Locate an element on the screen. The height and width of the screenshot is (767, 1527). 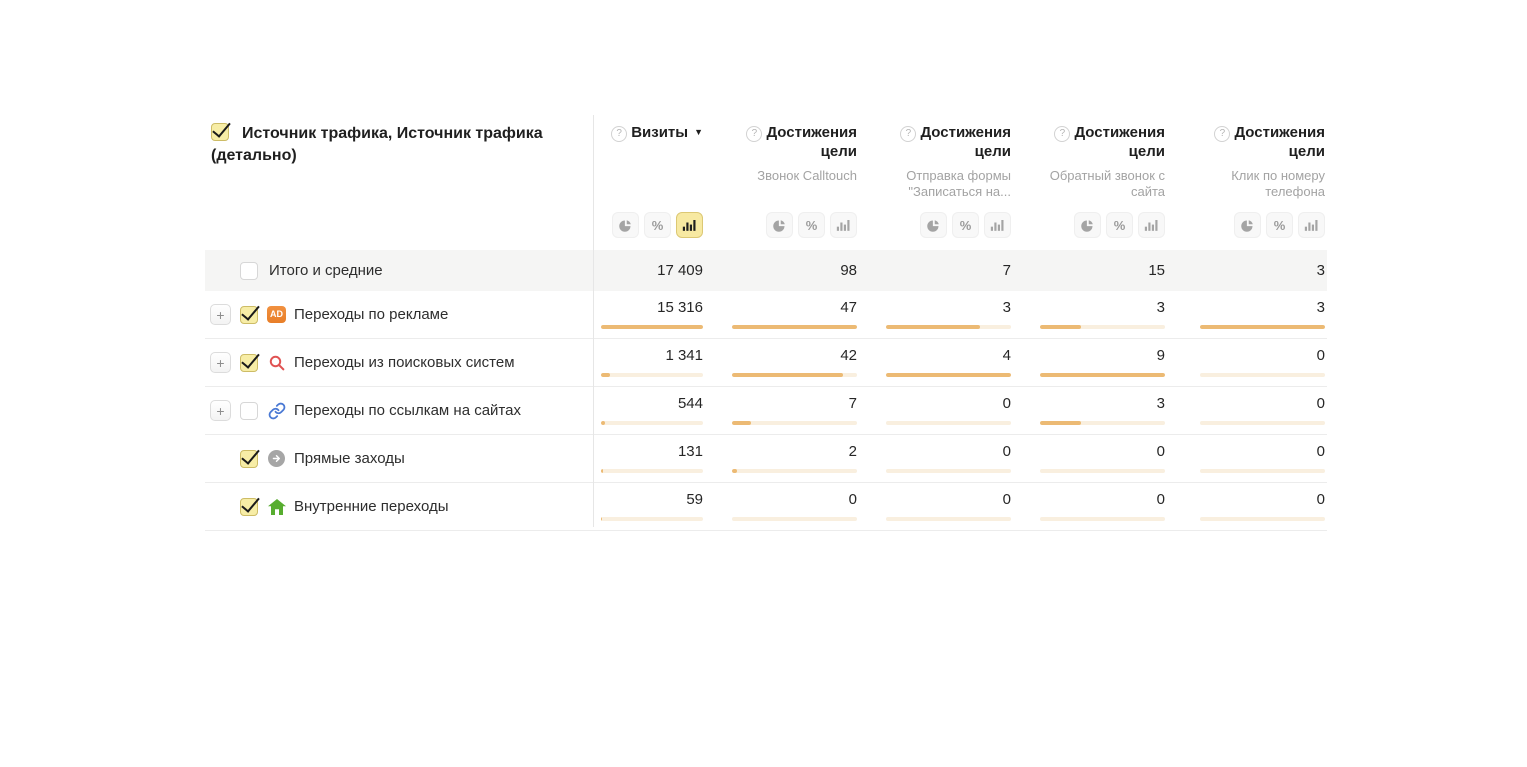
cell-value: 7 is located at coordinates (852, 403).